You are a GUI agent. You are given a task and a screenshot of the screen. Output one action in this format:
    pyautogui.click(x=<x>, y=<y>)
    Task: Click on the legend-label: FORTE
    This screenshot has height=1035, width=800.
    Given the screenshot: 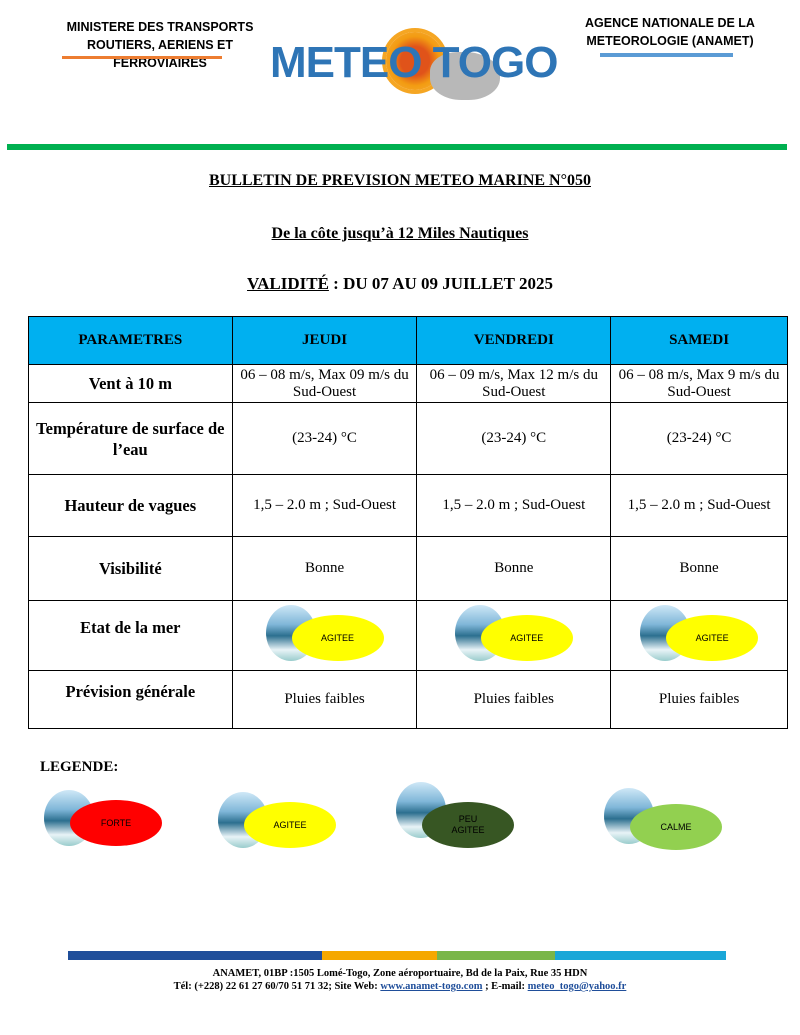 What is the action you would take?
    pyautogui.click(x=116, y=823)
    